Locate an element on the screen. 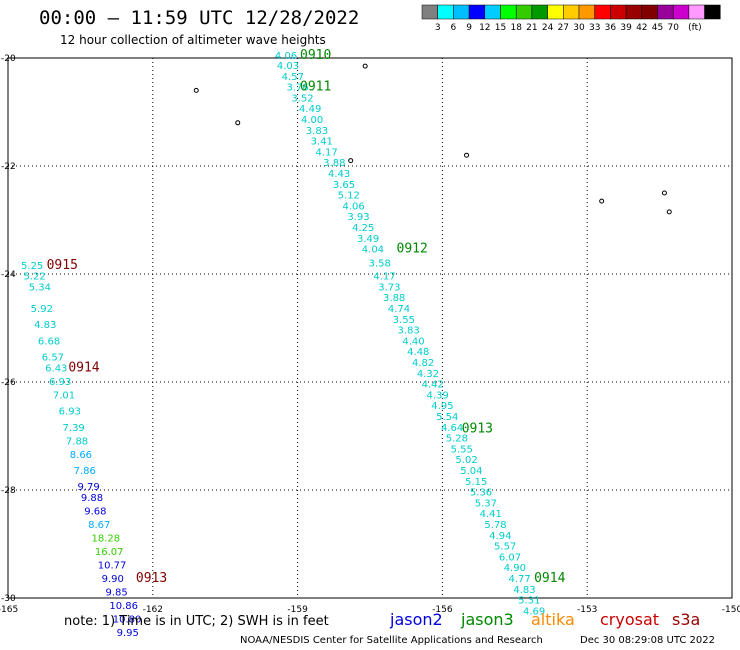  scale-label: 24 is located at coordinates (548, 28).